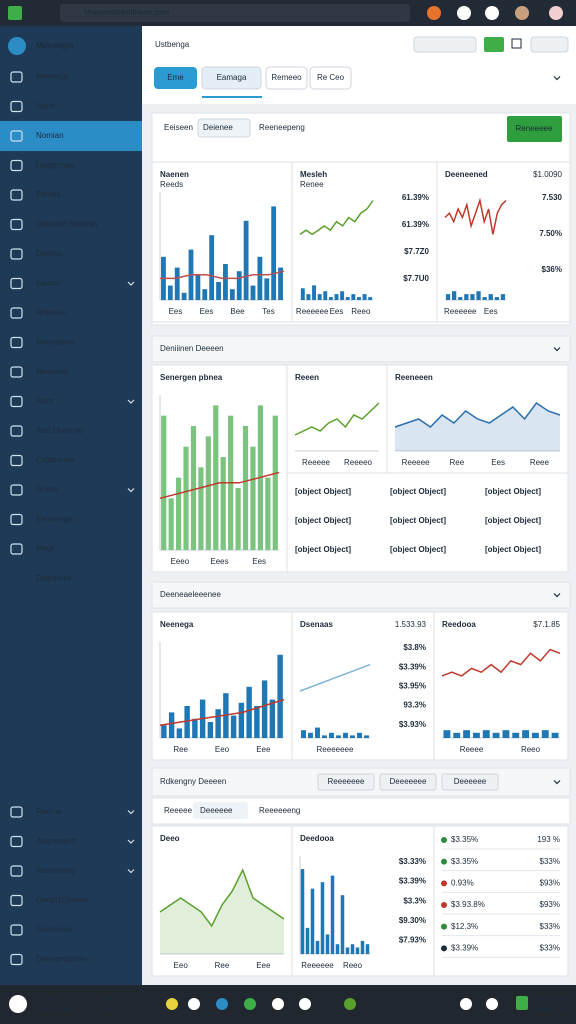 This screenshot has width=576, height=1024. I want to click on taskbar-title: Deiofootl 3:17 Eeeee, so click(75, 998).